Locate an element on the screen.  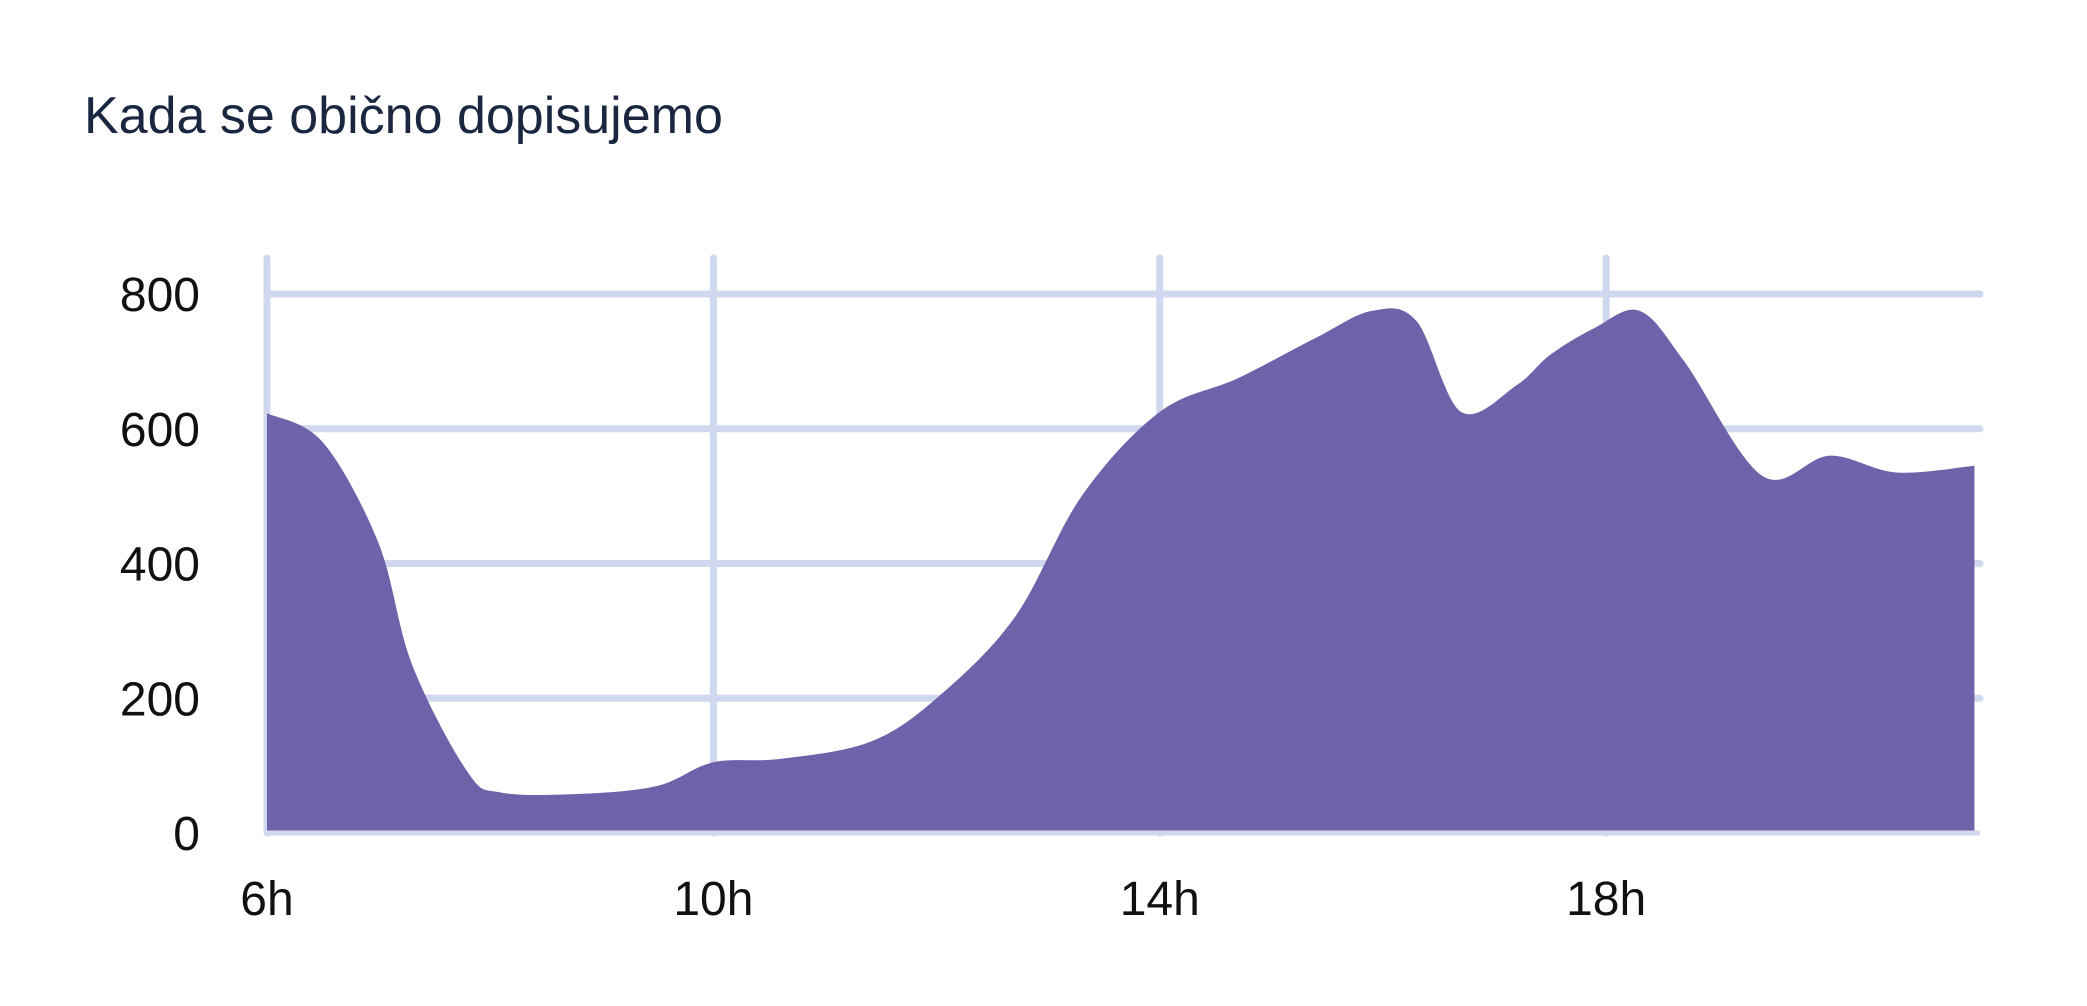
y-tick-label-800: 800 is located at coordinates (160, 295).